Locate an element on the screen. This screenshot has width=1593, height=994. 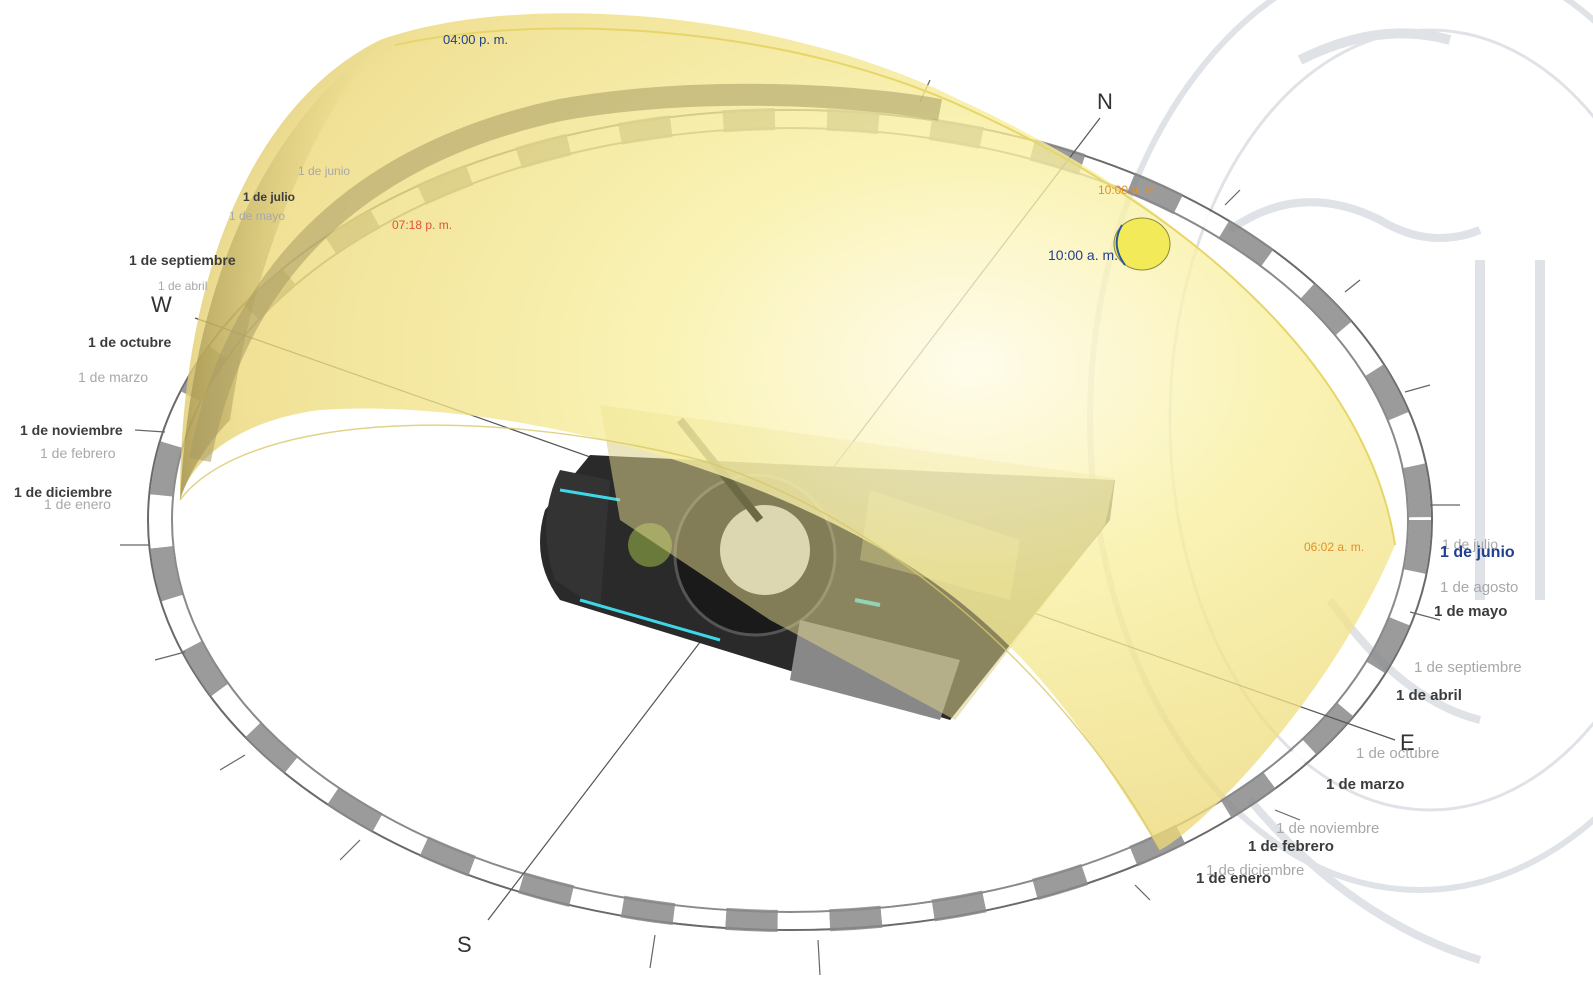
east-date-abr: 1 de abril is located at coordinates (1429, 695).